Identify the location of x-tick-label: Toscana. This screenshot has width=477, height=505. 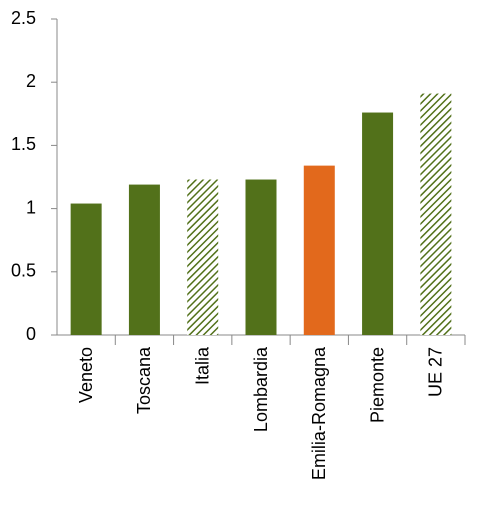
(144, 380).